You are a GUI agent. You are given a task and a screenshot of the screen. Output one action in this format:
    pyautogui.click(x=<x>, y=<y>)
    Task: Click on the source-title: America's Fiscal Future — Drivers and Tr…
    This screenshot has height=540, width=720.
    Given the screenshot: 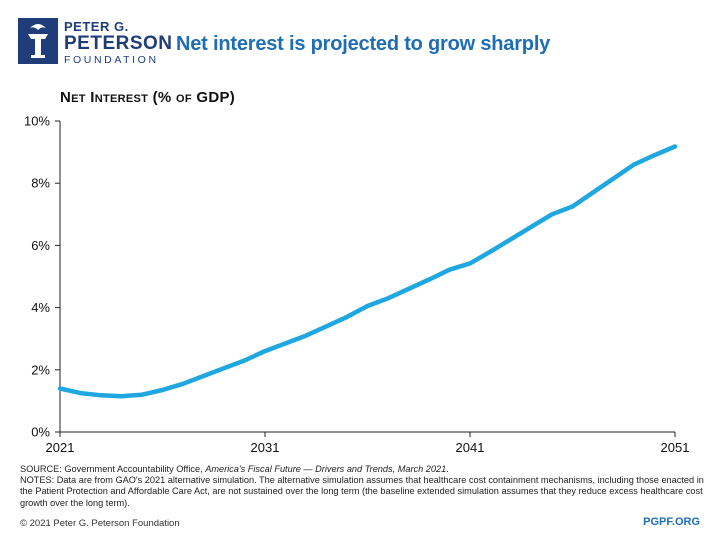 What is the action you would take?
    pyautogui.click(x=326, y=469)
    